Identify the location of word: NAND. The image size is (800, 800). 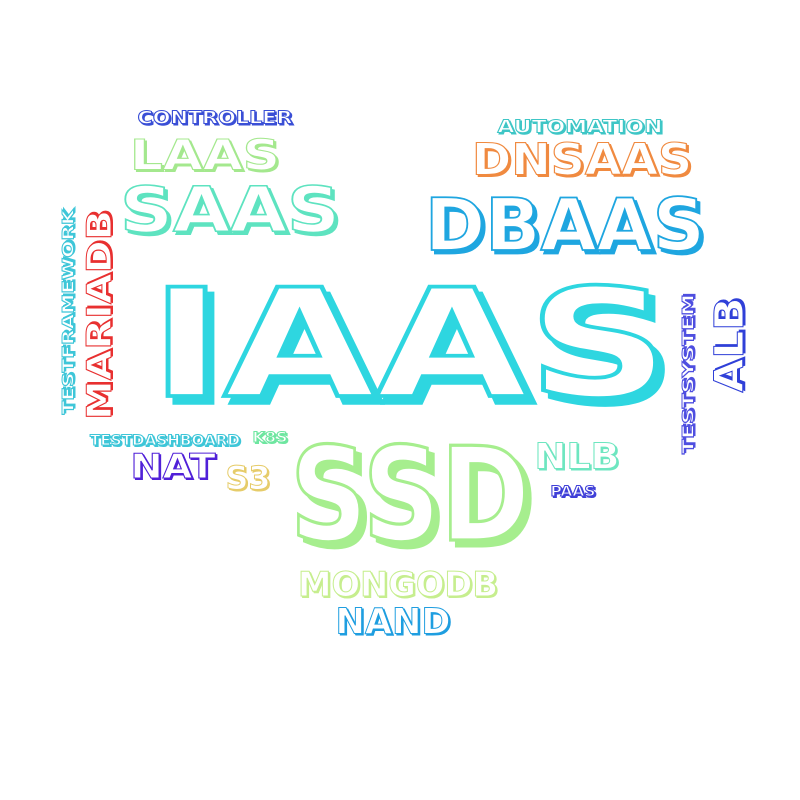
(393, 622).